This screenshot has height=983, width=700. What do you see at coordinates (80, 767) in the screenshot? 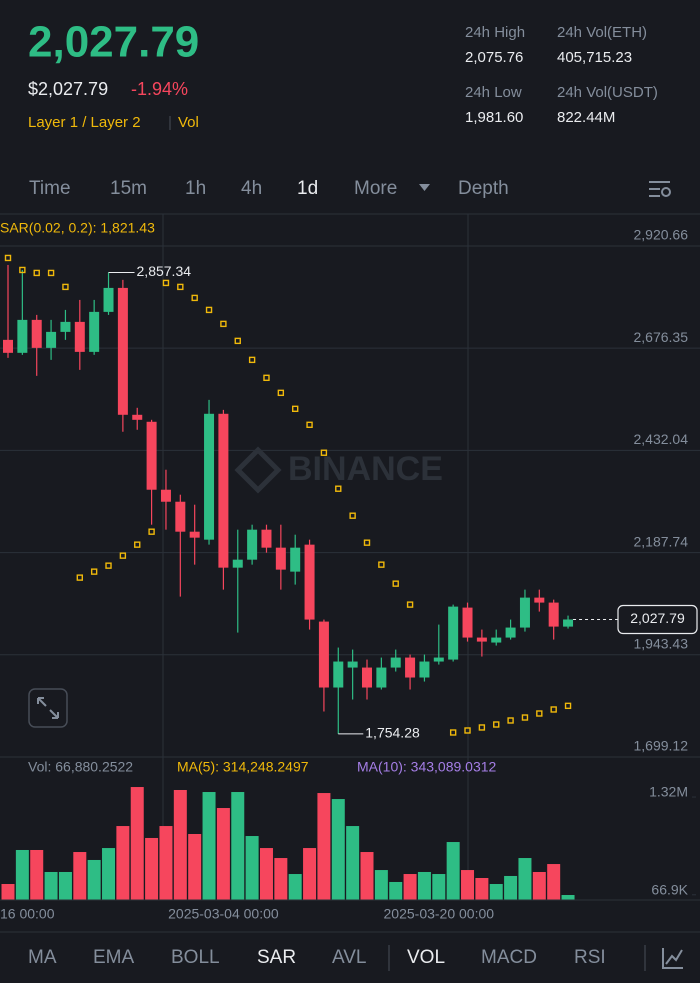
I see `volume-label: Vol: 66,880.2522` at bounding box center [80, 767].